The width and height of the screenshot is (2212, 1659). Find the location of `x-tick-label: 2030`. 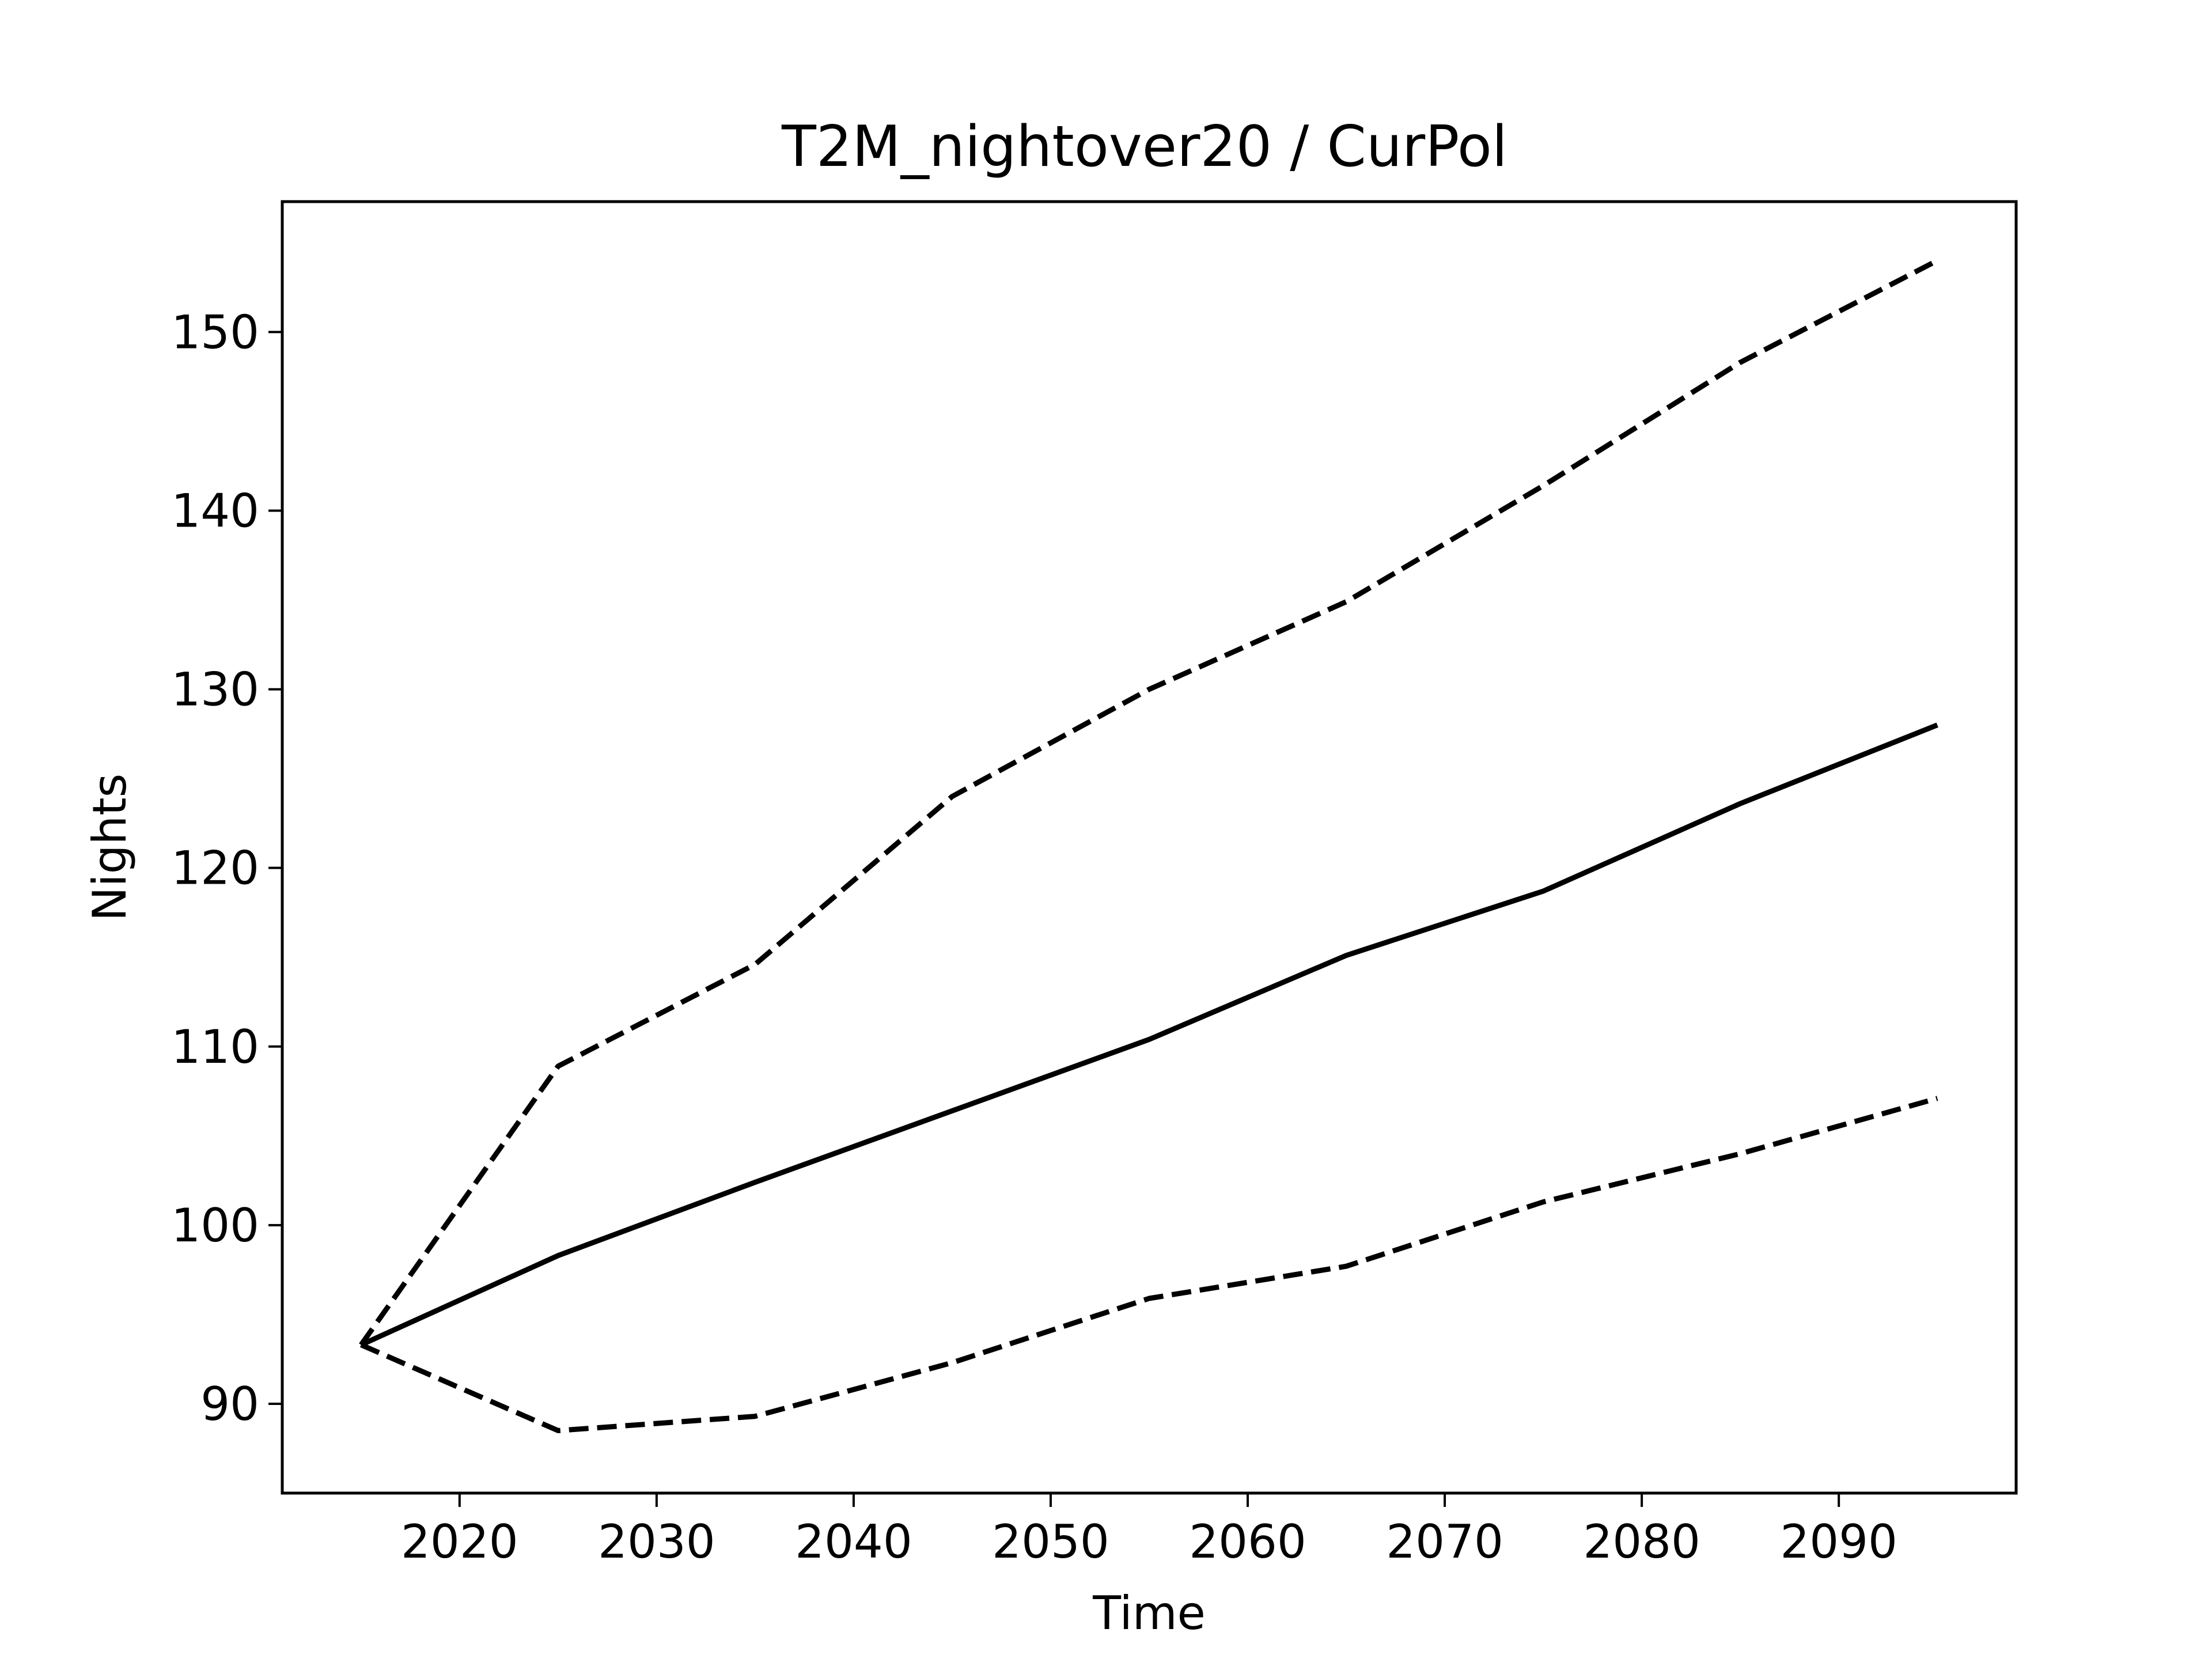

x-tick-label: 2030 is located at coordinates (656, 1542).